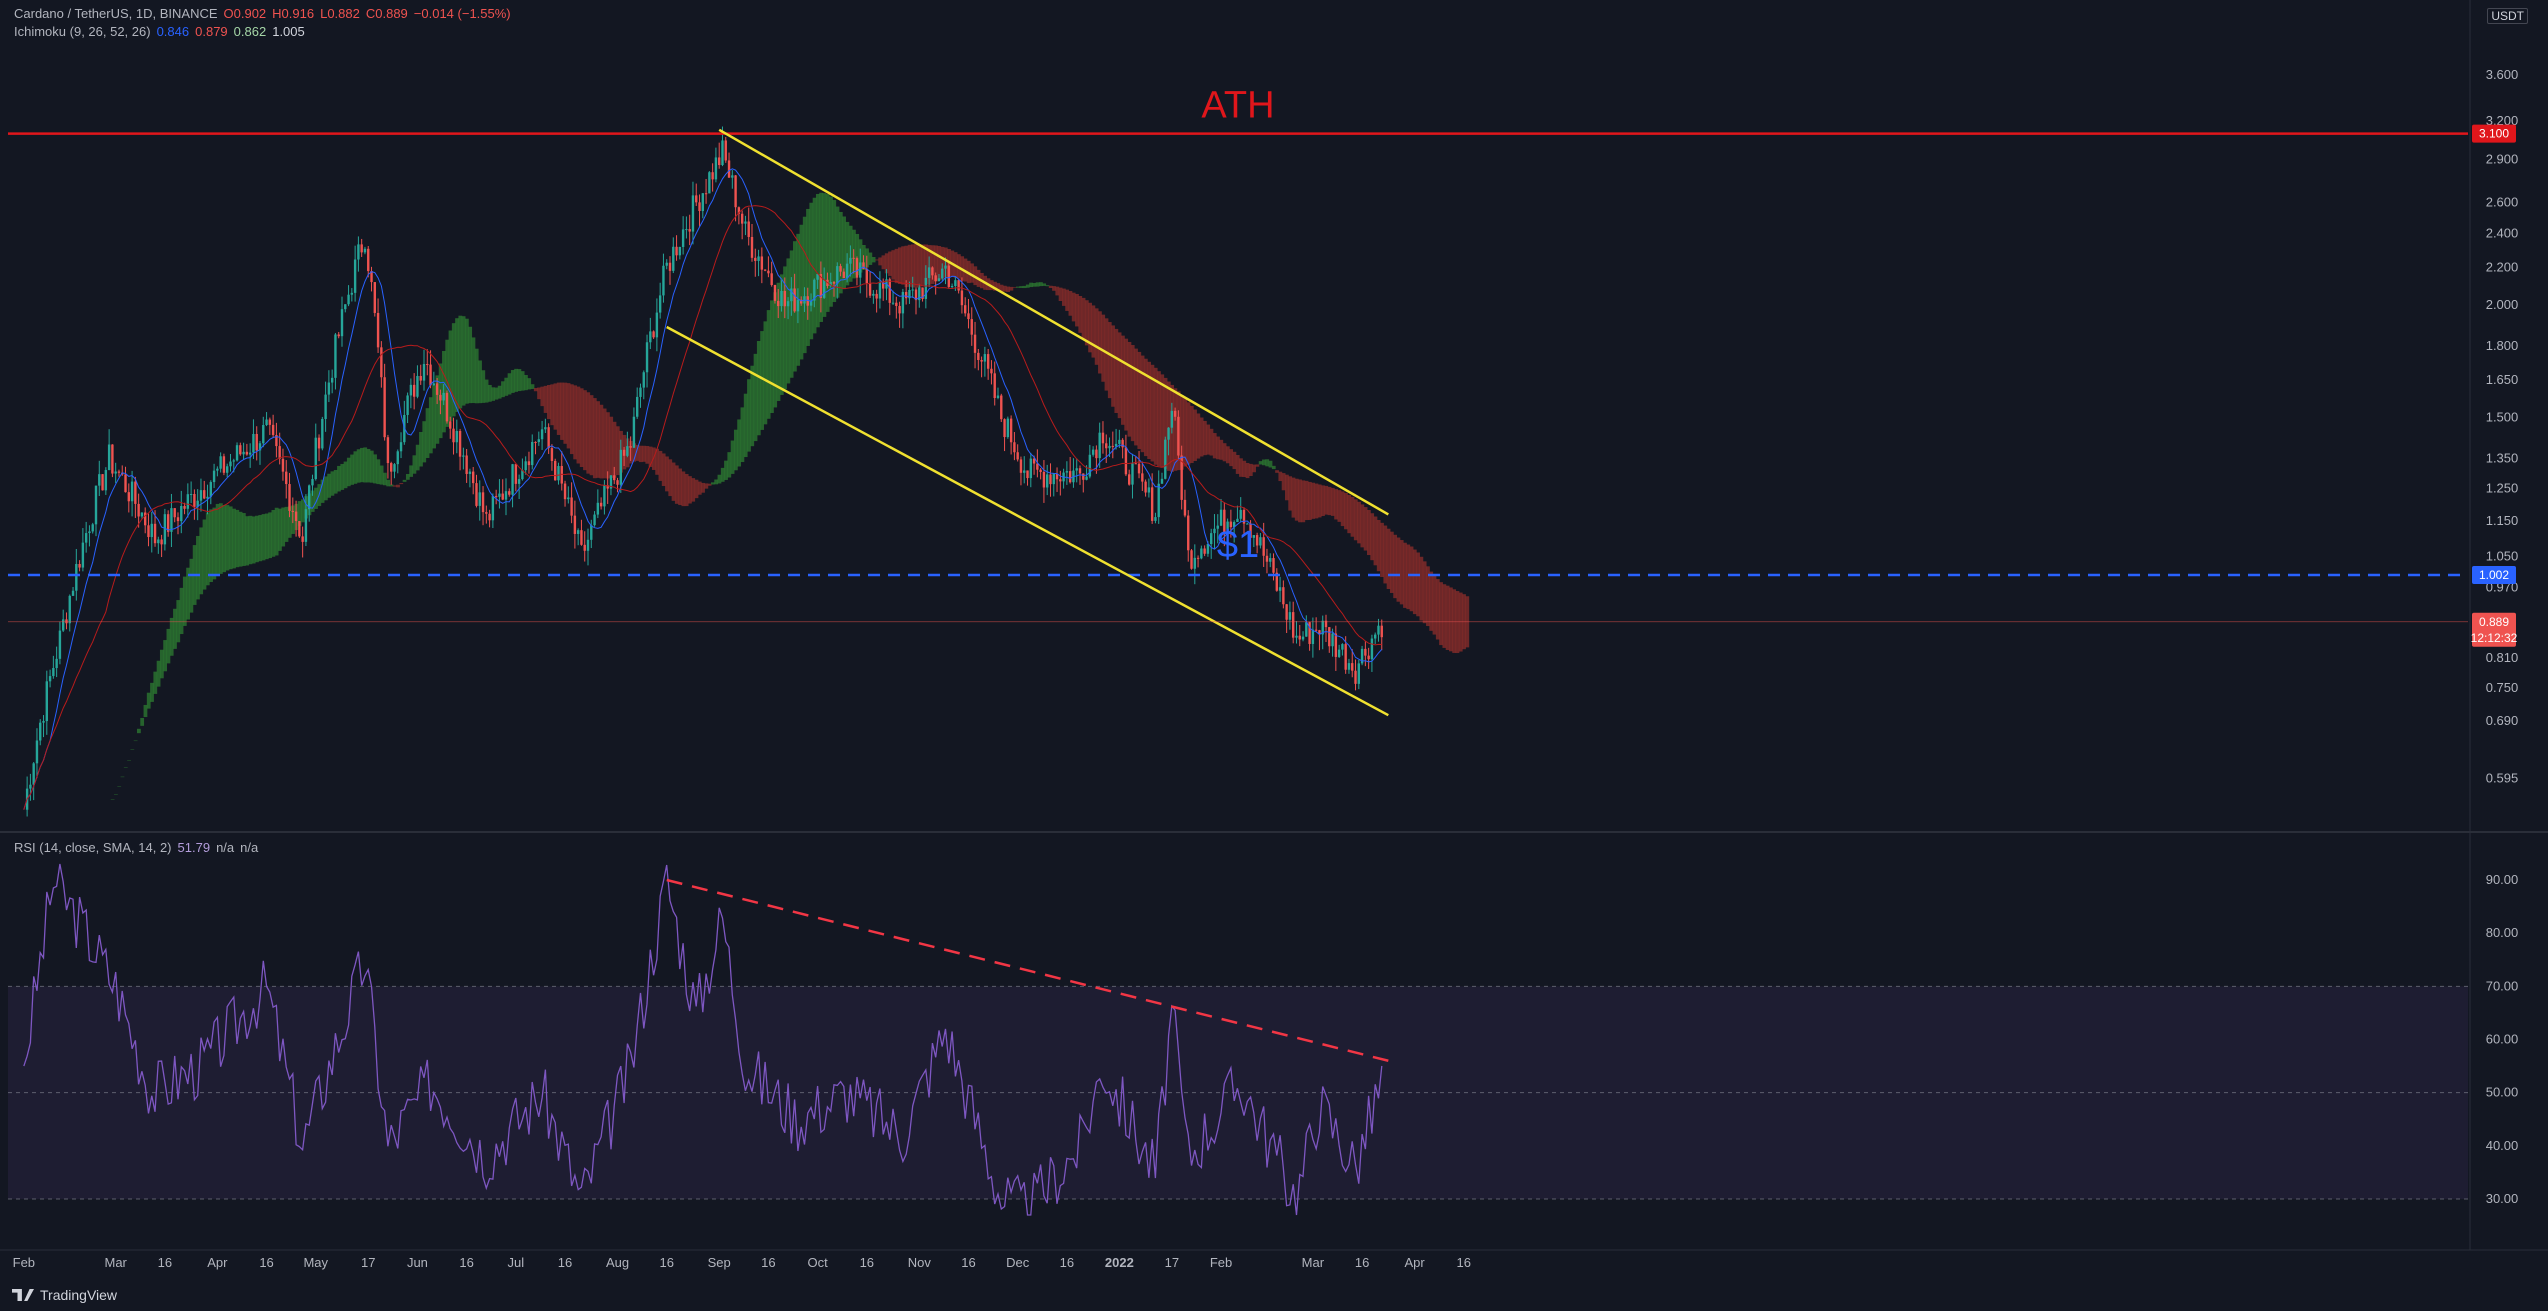 This screenshot has width=2548, height=1311. I want to click on price-tick: 2.400, so click(2502, 233).